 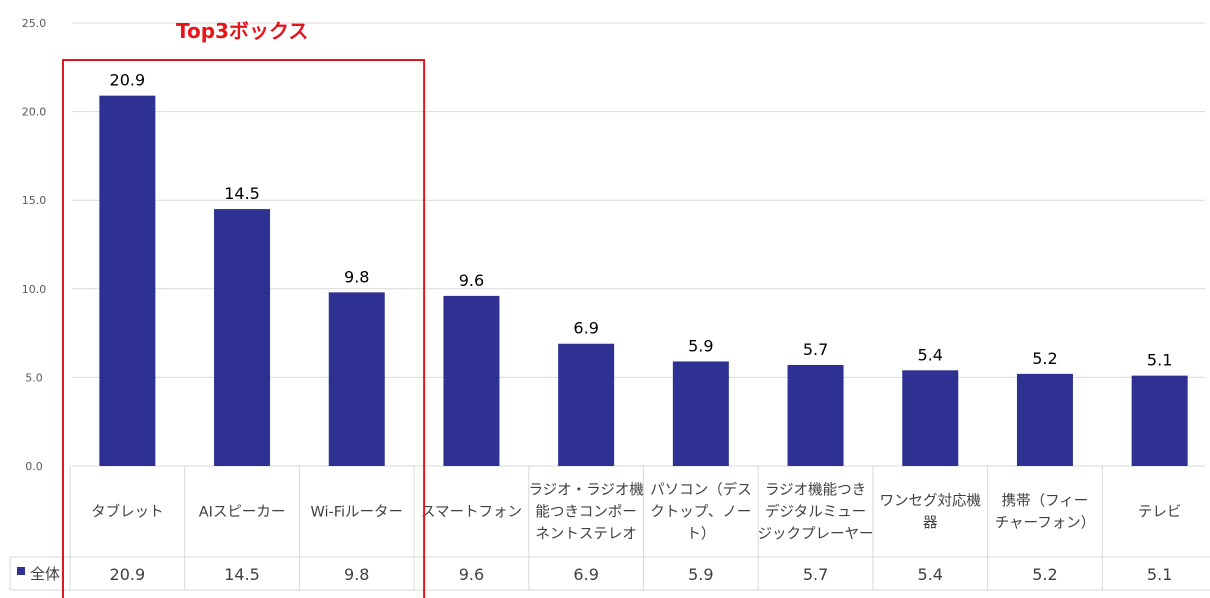 What do you see at coordinates (471, 574) in the screenshot?
I see `table-value: 9.6` at bounding box center [471, 574].